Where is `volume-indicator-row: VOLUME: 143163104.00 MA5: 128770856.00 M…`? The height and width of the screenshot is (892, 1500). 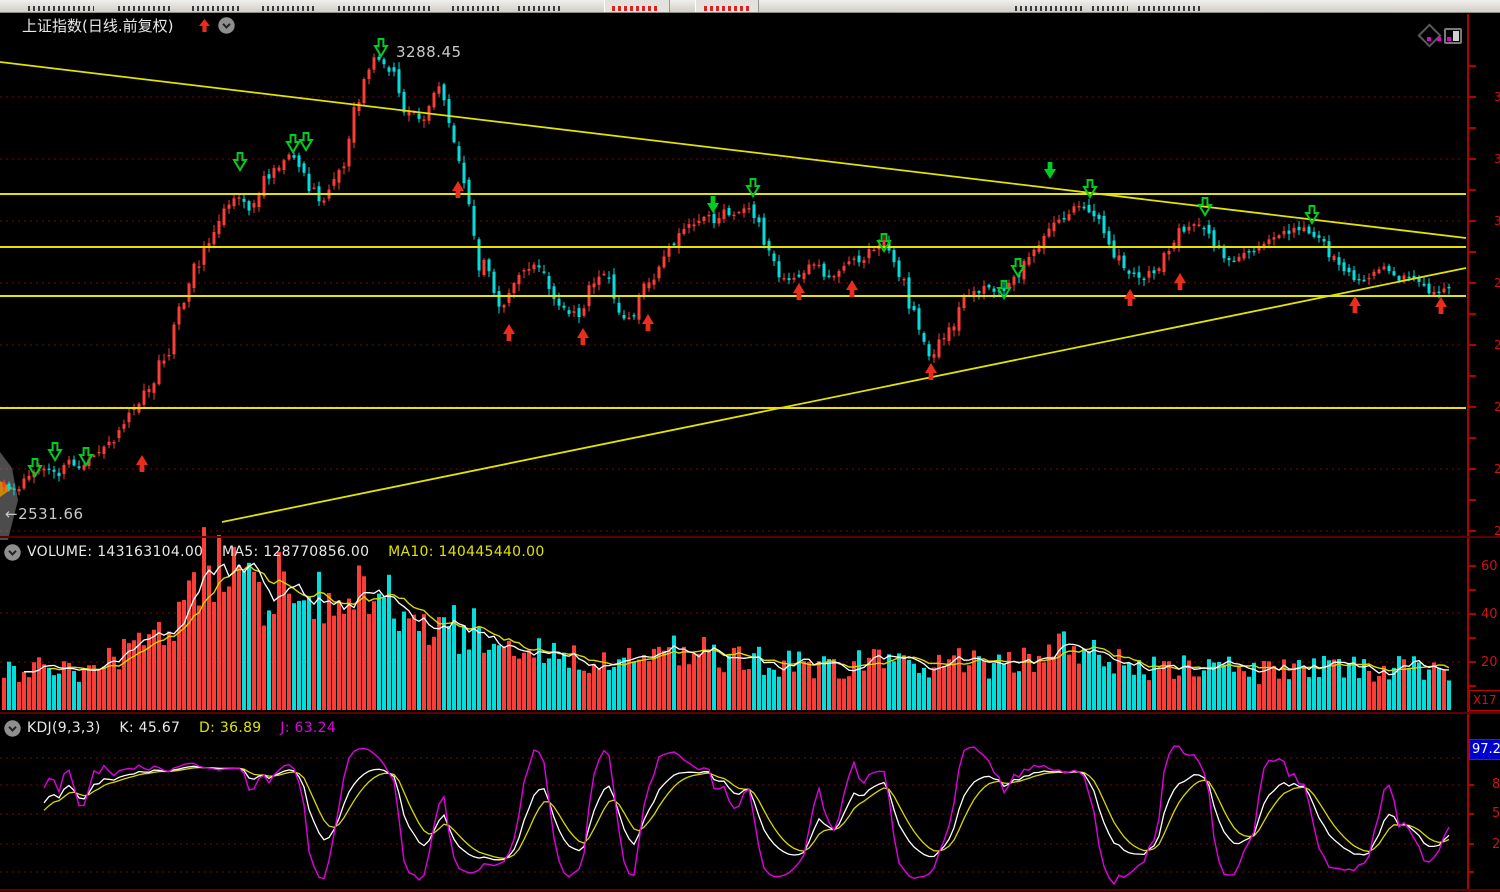
volume-indicator-row: VOLUME: 143163104.00 MA5: 128770856.00 M… is located at coordinates (286, 552).